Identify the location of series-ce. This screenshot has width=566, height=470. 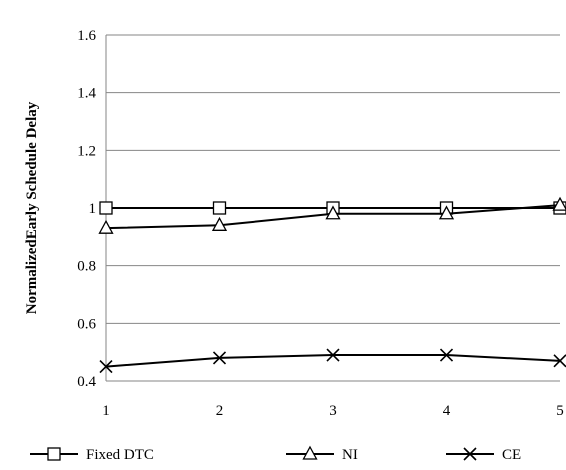
(332, 361).